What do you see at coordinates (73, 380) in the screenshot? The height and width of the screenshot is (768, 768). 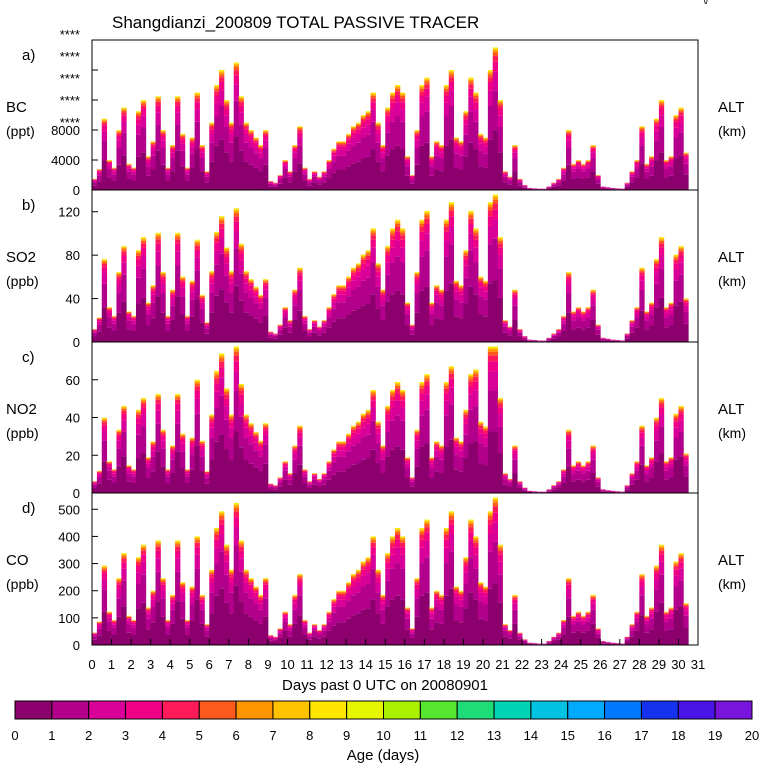 I see `y-tick-label: 60` at bounding box center [73, 380].